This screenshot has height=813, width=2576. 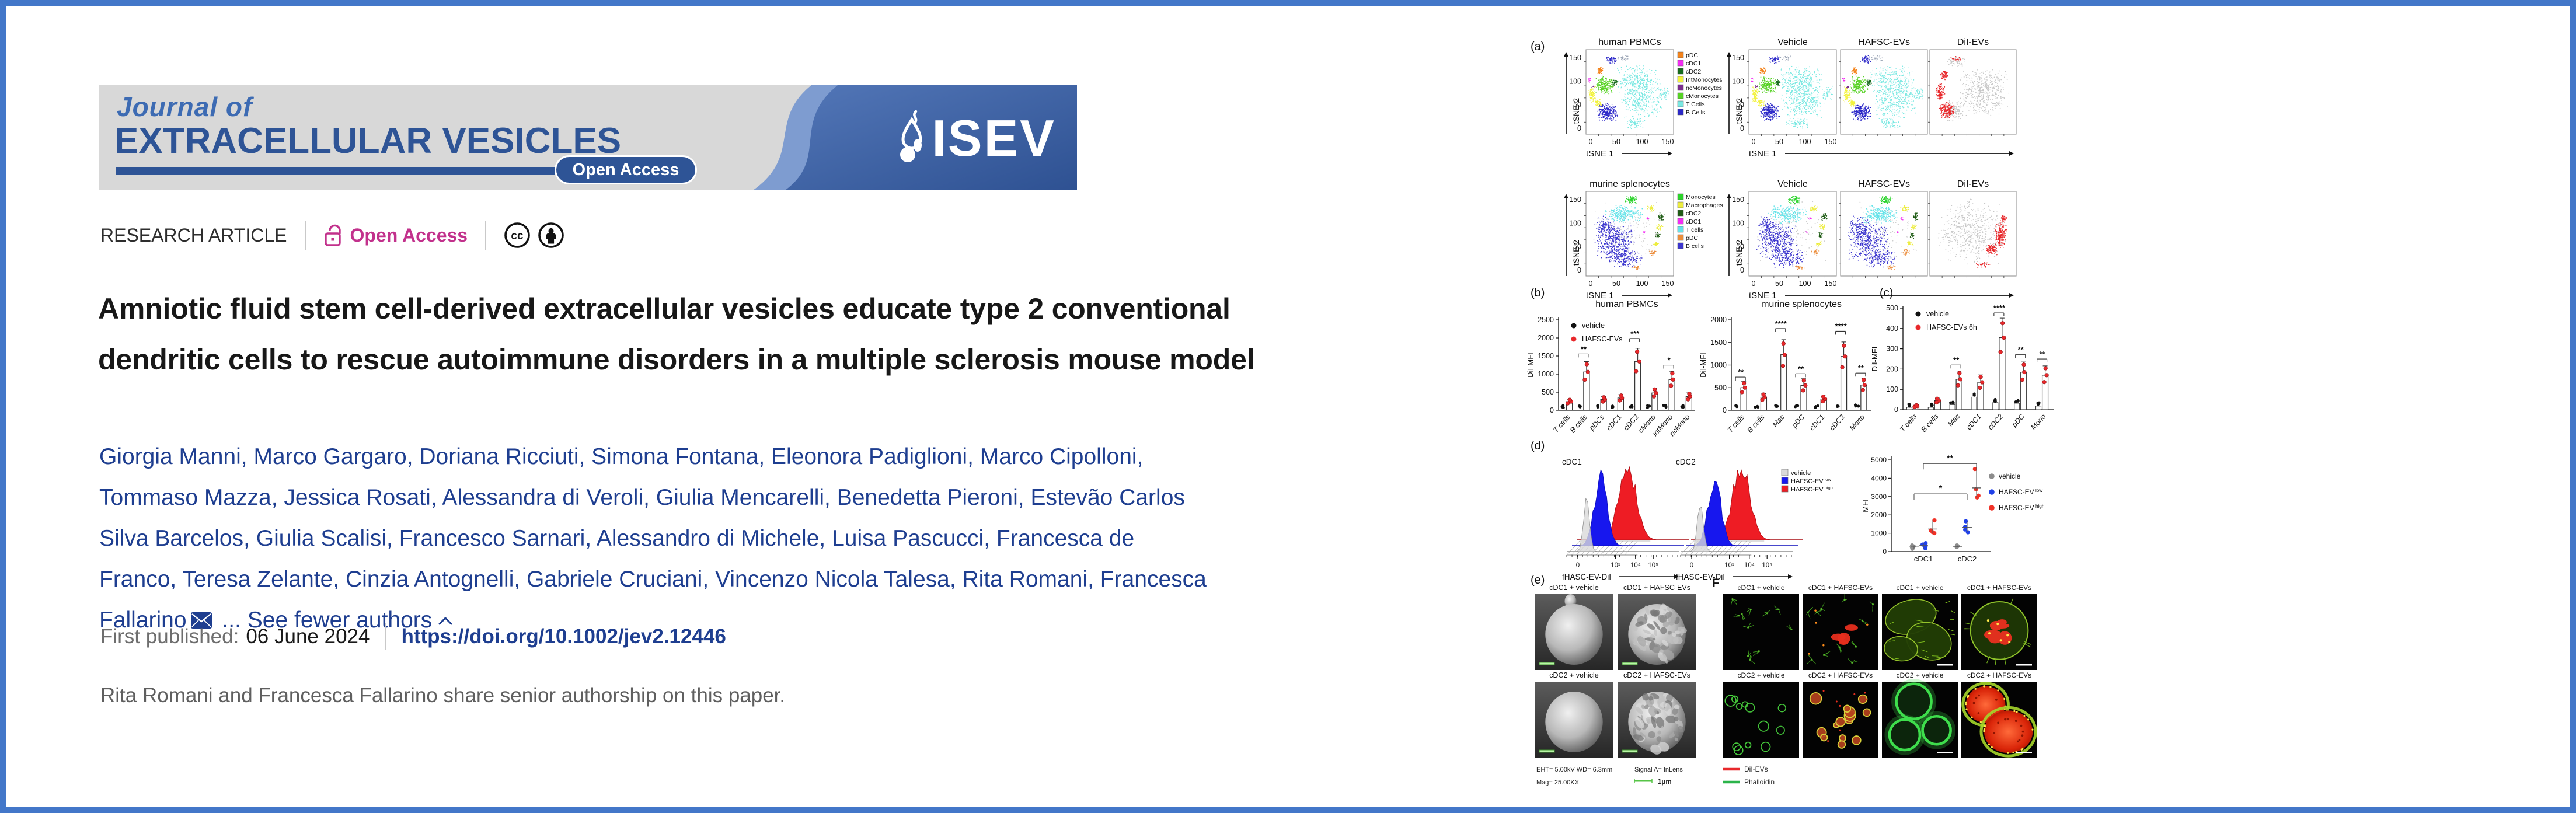 I want to click on isev-logo: ISEV, so click(x=977, y=138).